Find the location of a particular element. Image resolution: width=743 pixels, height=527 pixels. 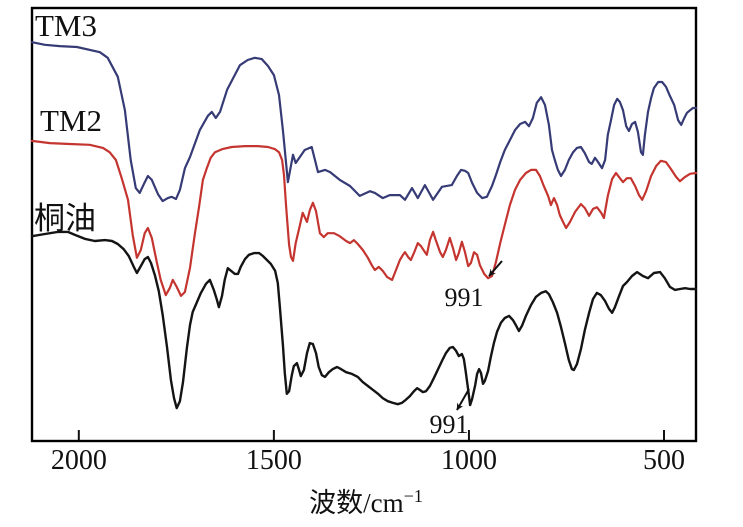

curve-label-tungoil: 桐油 is located at coordinates (65, 218).